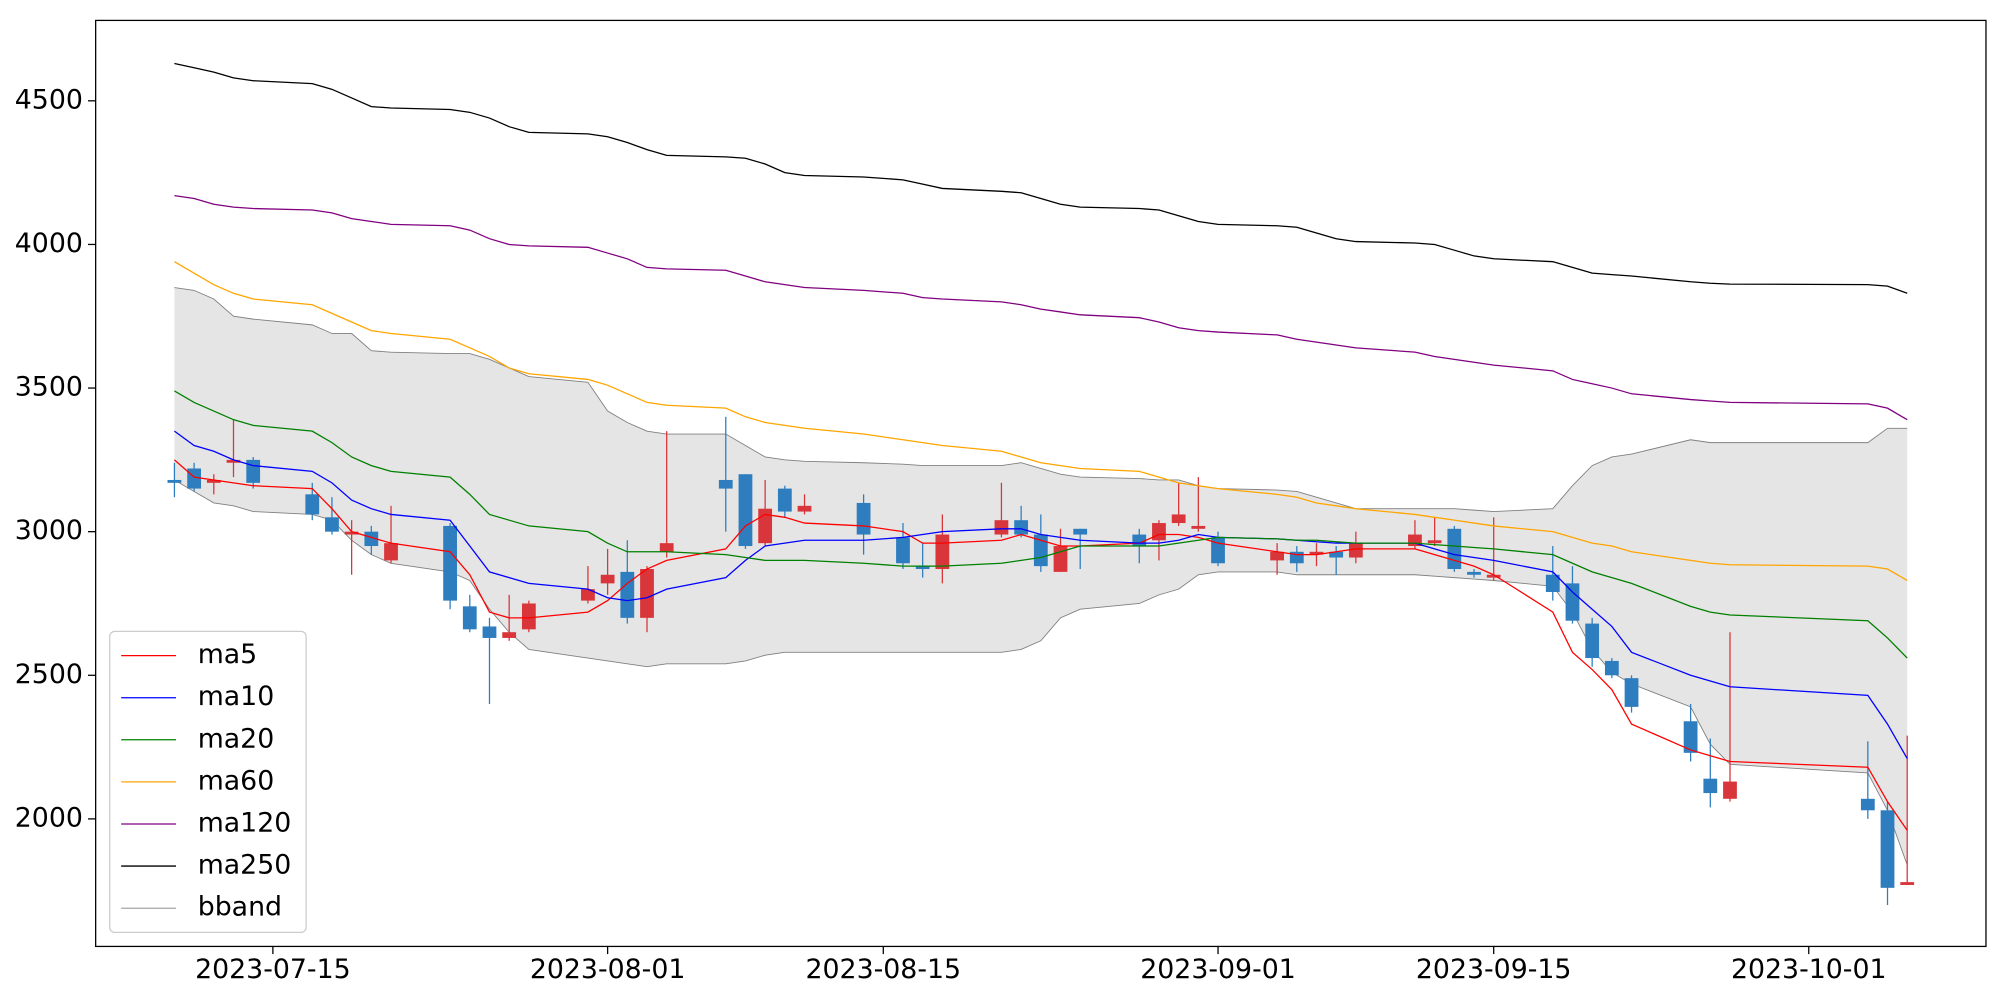 Image resolution: width=2000 pixels, height=1000 pixels. I want to click on x-tick-label: 2023-08-15, so click(884, 969).